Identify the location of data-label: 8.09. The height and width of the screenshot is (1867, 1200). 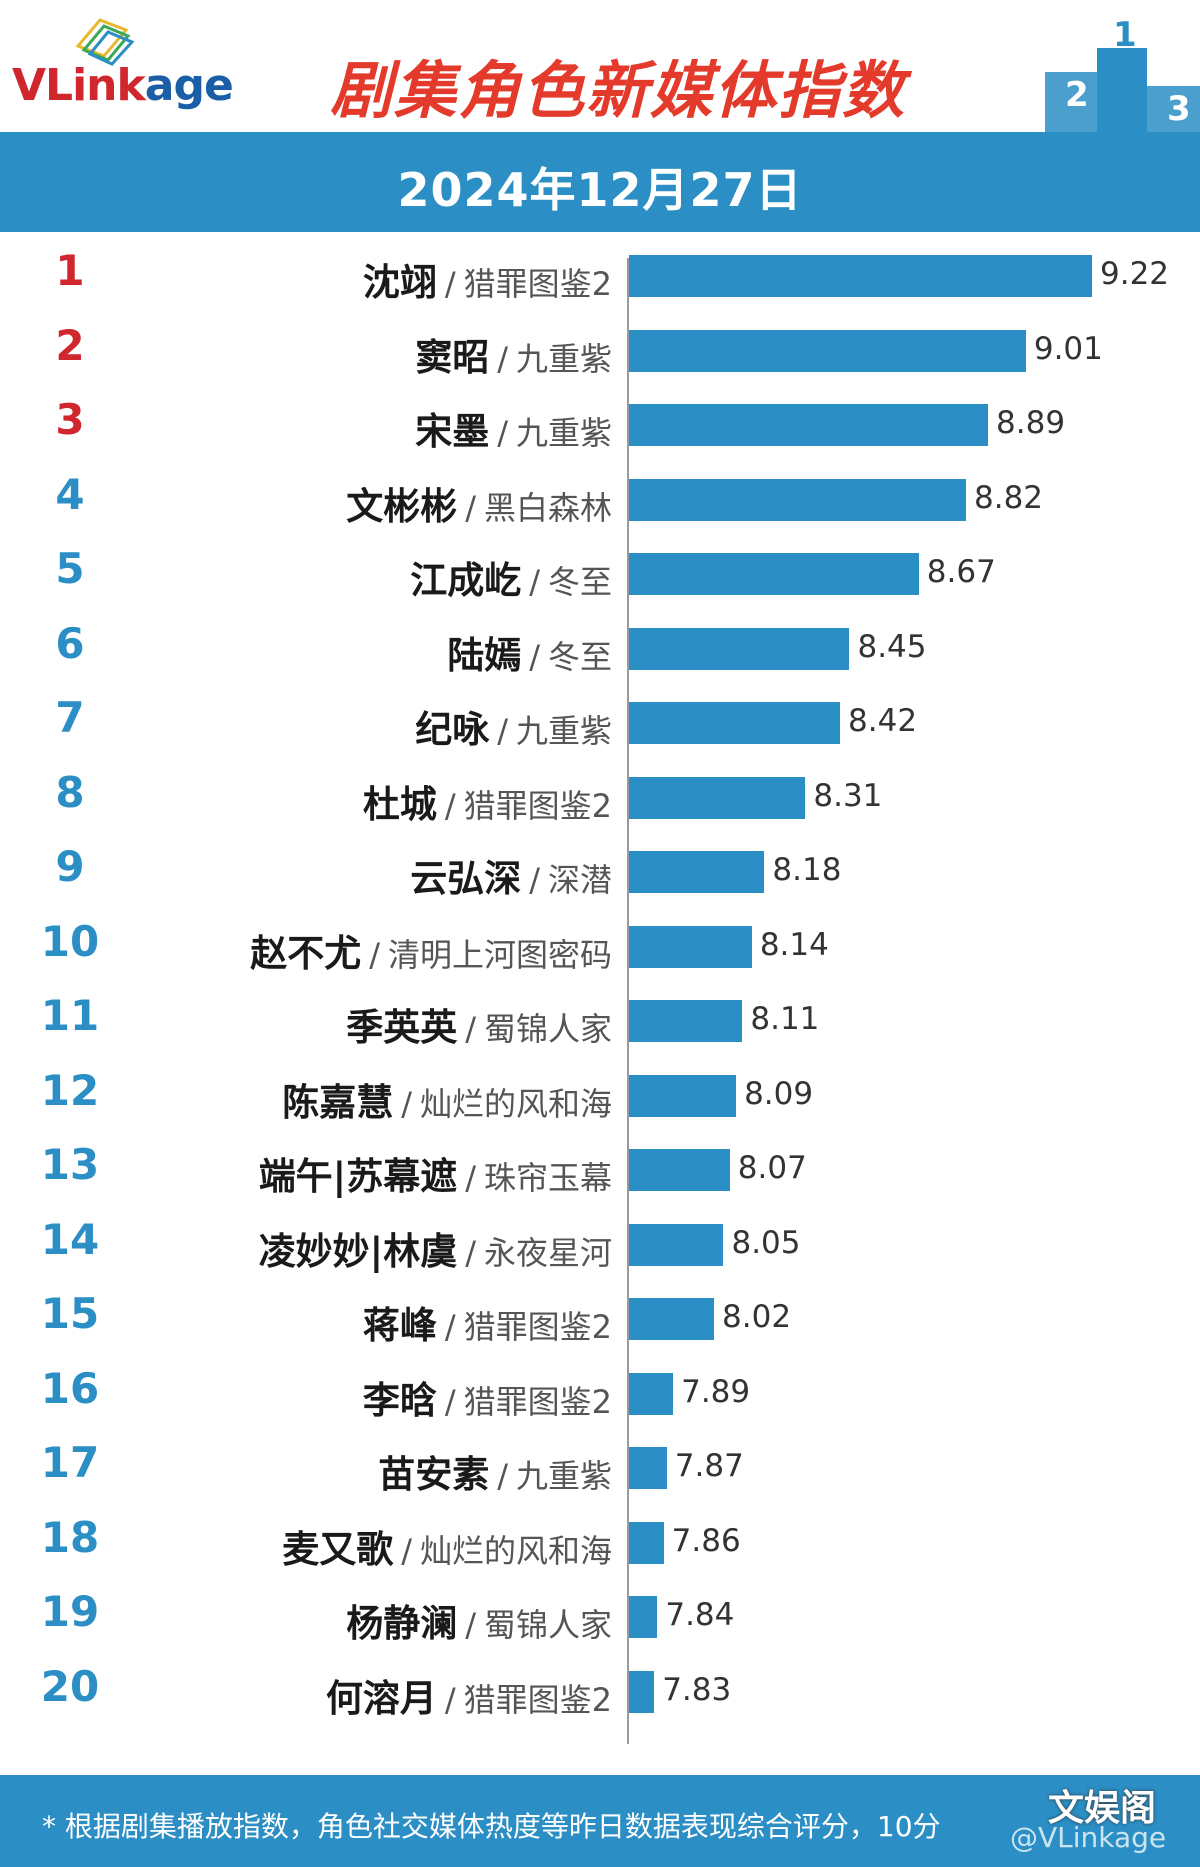
(779, 1093).